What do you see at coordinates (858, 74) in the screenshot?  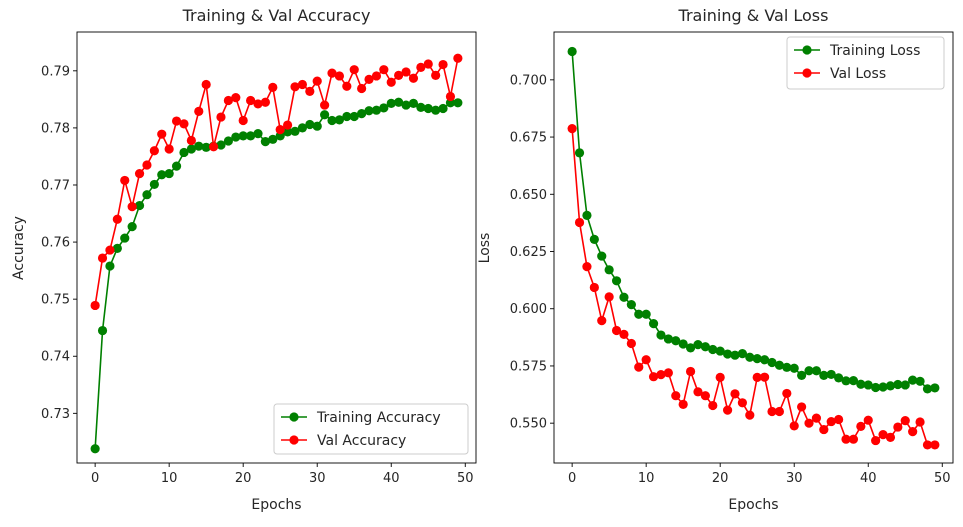 I see `legend-label-val-loss: Val Loss` at bounding box center [858, 74].